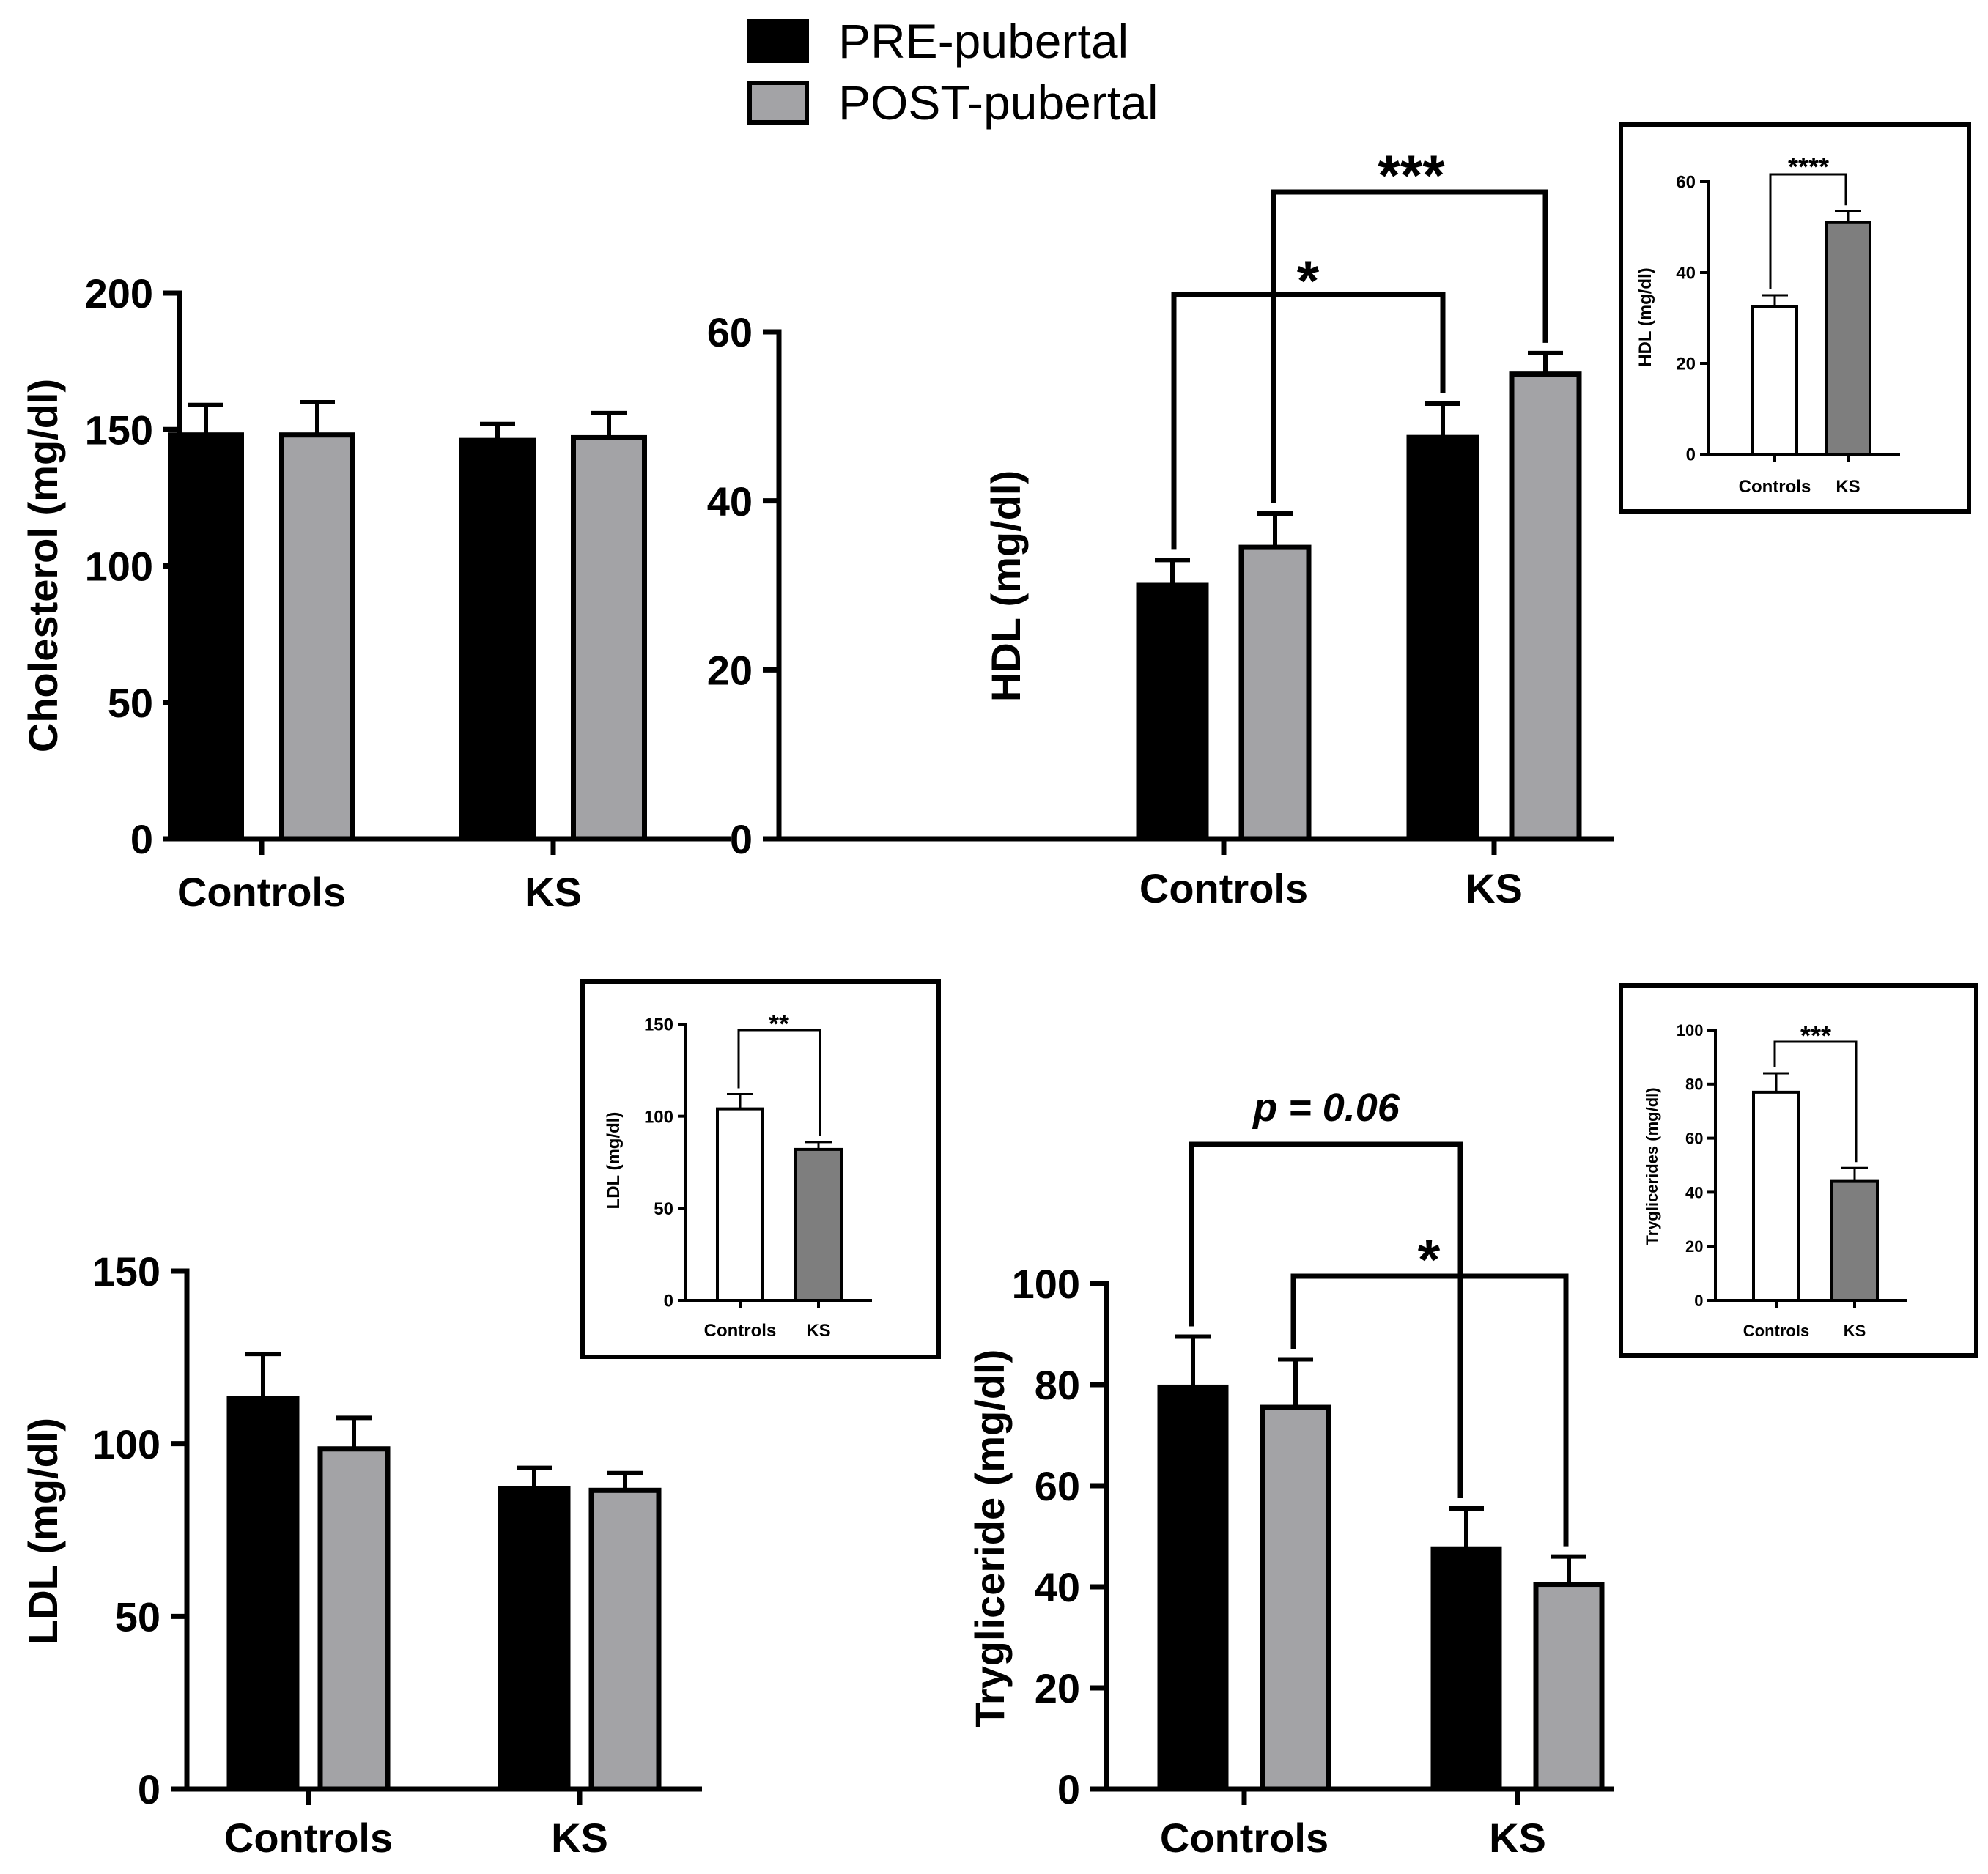 The width and height of the screenshot is (1988, 1874). I want to click on hdl-y-tick-label: 40, so click(730, 501).